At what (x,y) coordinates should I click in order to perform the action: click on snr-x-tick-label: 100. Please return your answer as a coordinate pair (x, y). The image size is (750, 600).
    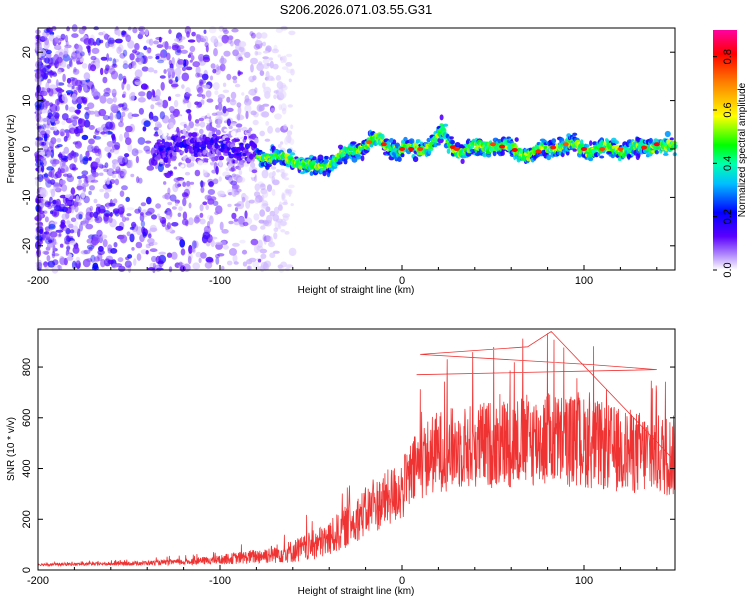
    Looking at the image, I should click on (584, 581).